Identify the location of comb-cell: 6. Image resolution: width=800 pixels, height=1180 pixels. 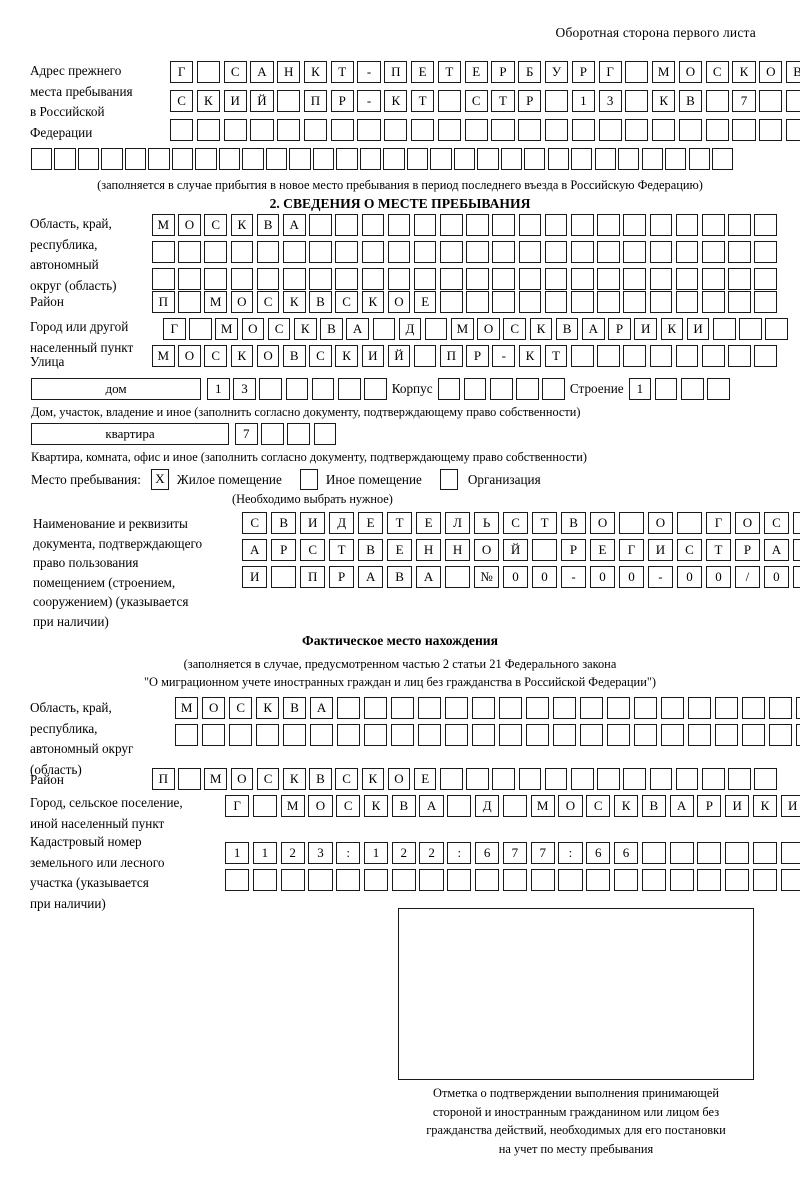
(598, 853).